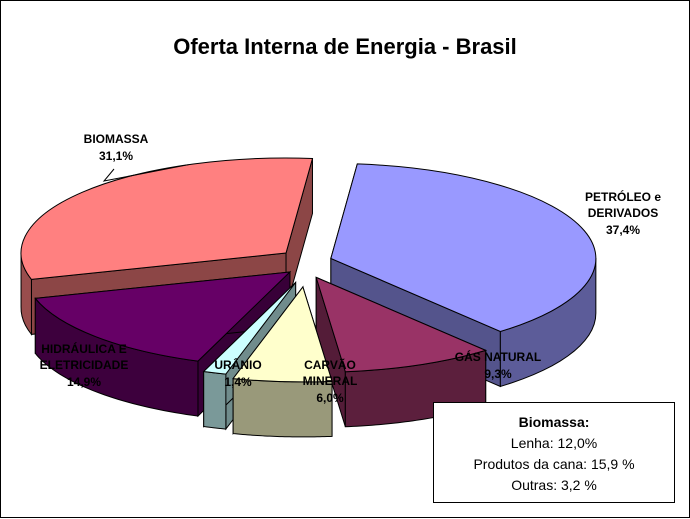  What do you see at coordinates (498, 356) in the screenshot?
I see `slice-label-line: GÁS NATURAL` at bounding box center [498, 356].